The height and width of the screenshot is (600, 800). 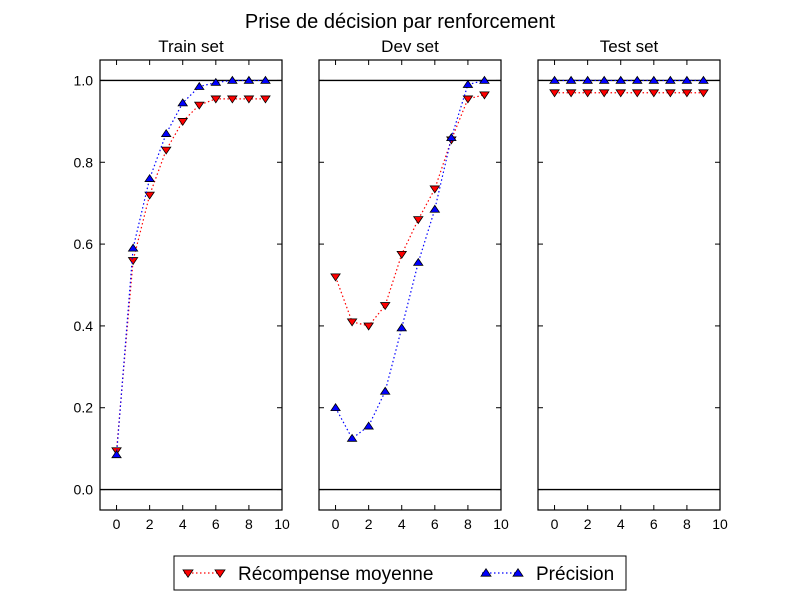 What do you see at coordinates (410, 46) in the screenshot?
I see `panel-title: Dev set` at bounding box center [410, 46].